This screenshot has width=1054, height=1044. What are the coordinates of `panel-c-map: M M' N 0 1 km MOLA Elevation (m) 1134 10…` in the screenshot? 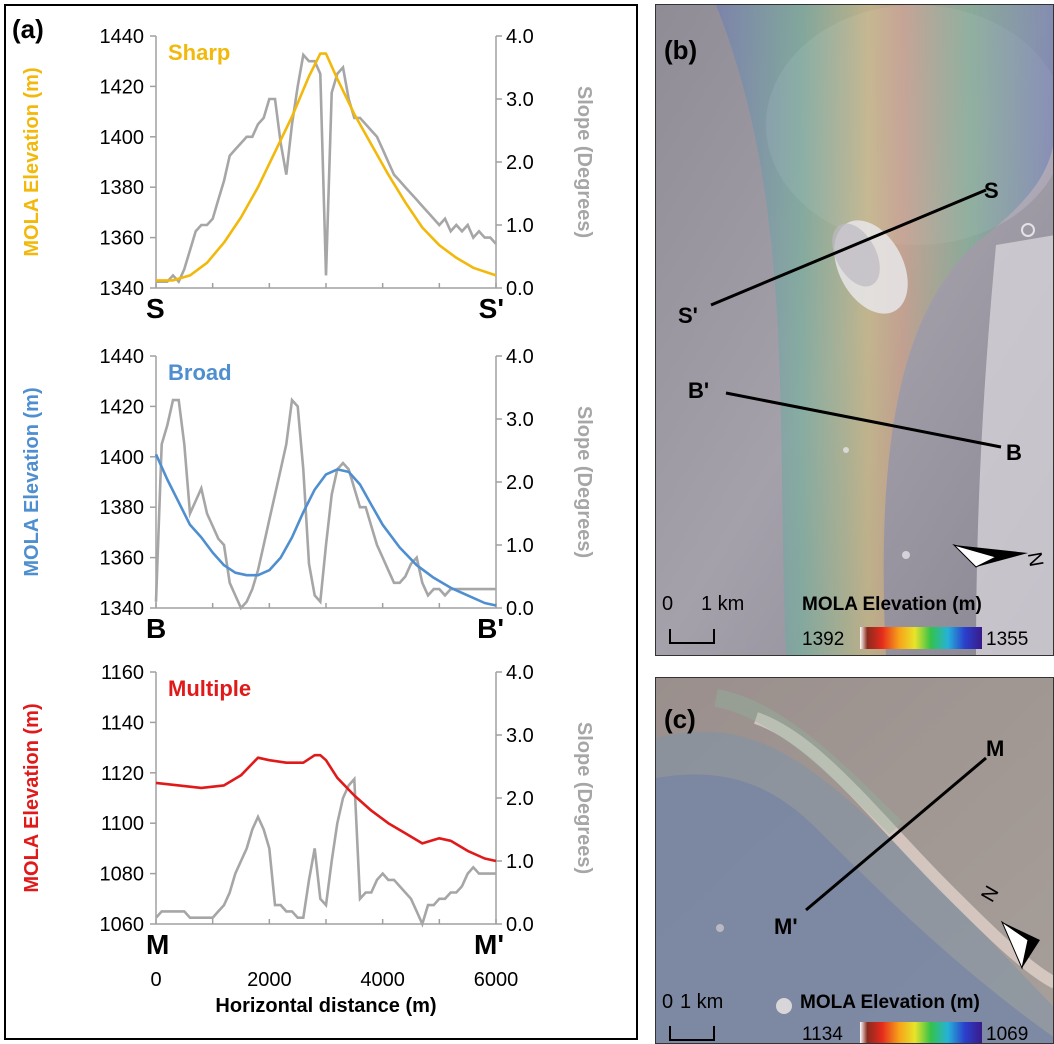 It's located at (854, 860).